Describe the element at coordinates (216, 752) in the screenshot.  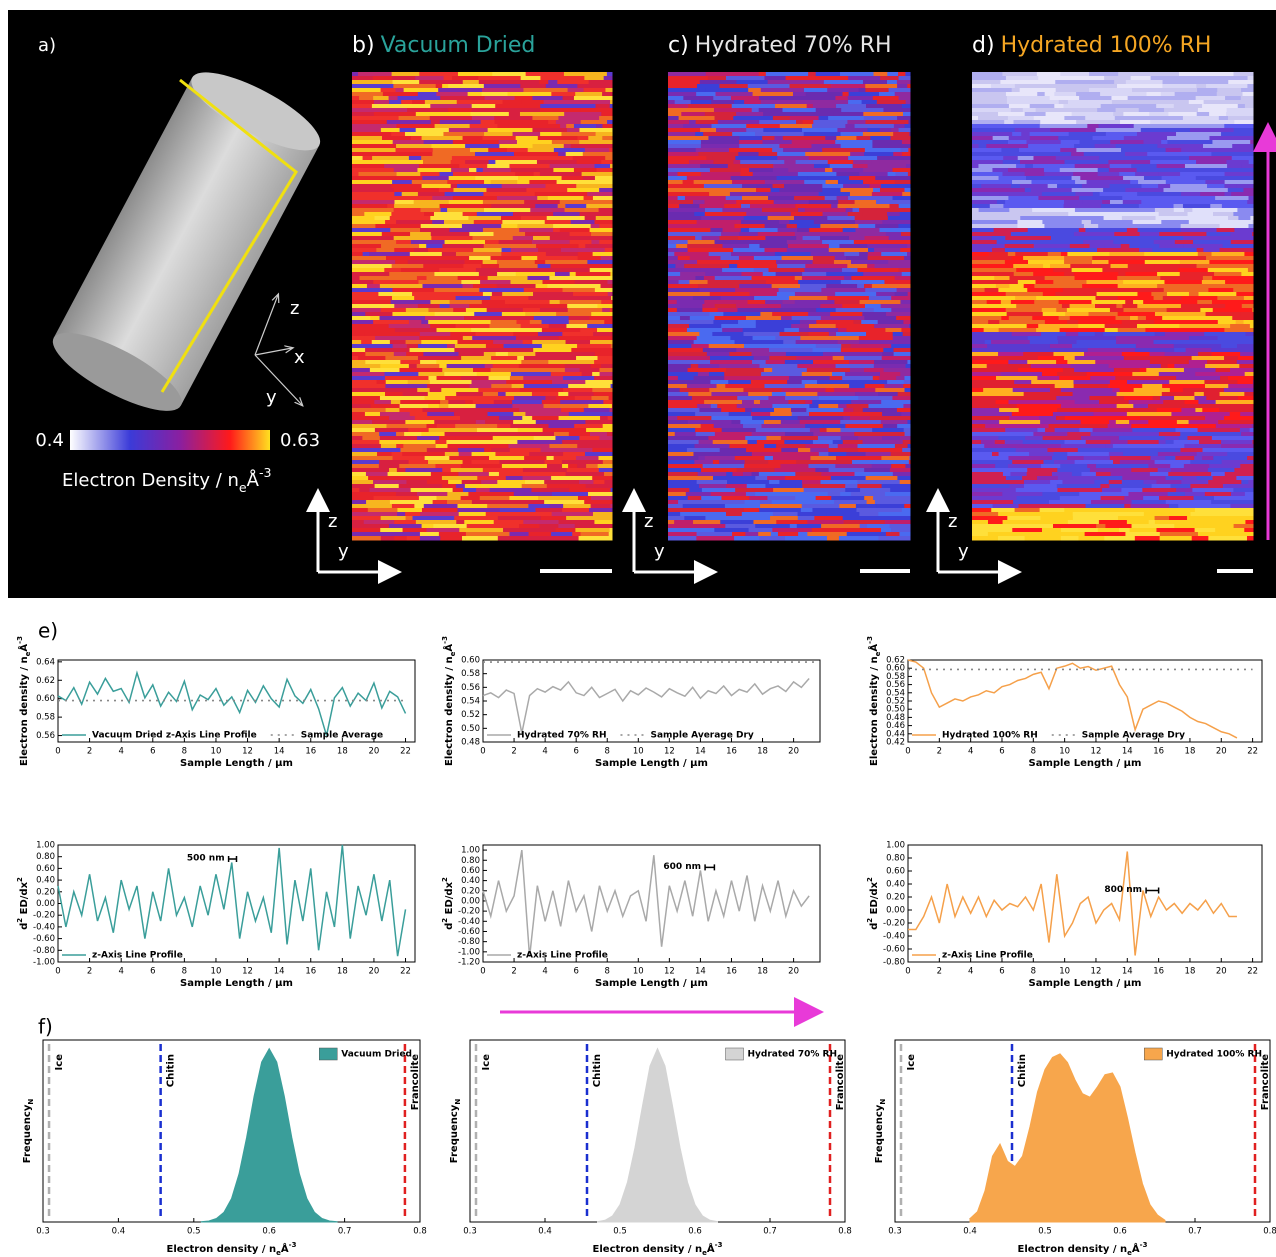
I see `x-tick-label: 10` at that location.